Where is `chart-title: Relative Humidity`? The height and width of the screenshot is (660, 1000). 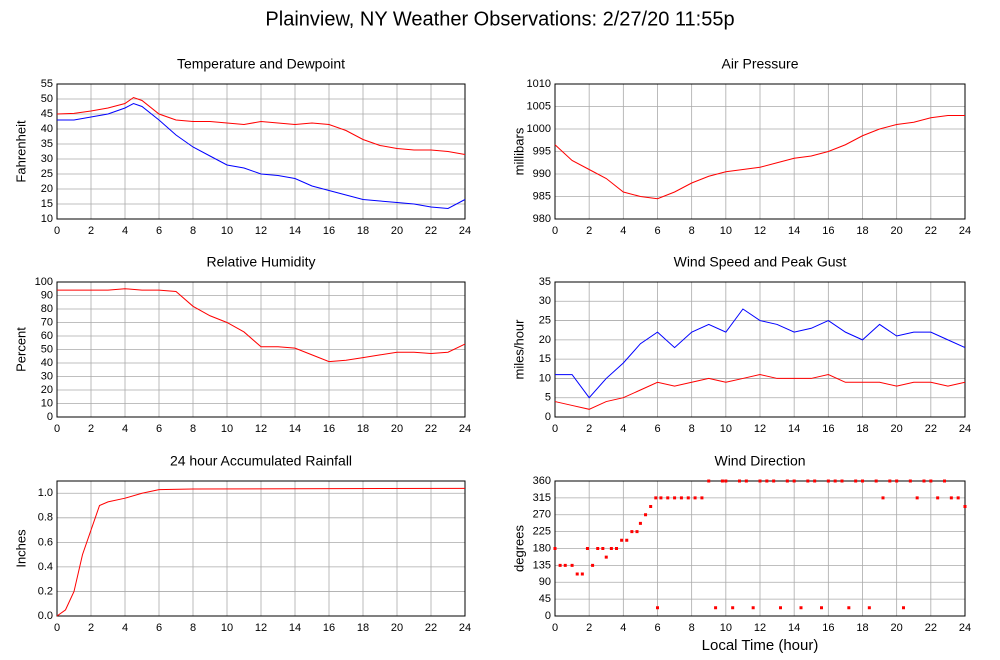 chart-title: Relative Humidity is located at coordinates (261, 262).